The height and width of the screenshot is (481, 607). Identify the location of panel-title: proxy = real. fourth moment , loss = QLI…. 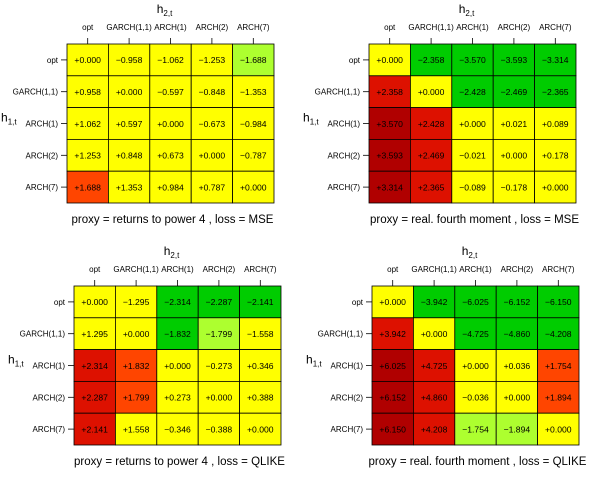
(478, 462).